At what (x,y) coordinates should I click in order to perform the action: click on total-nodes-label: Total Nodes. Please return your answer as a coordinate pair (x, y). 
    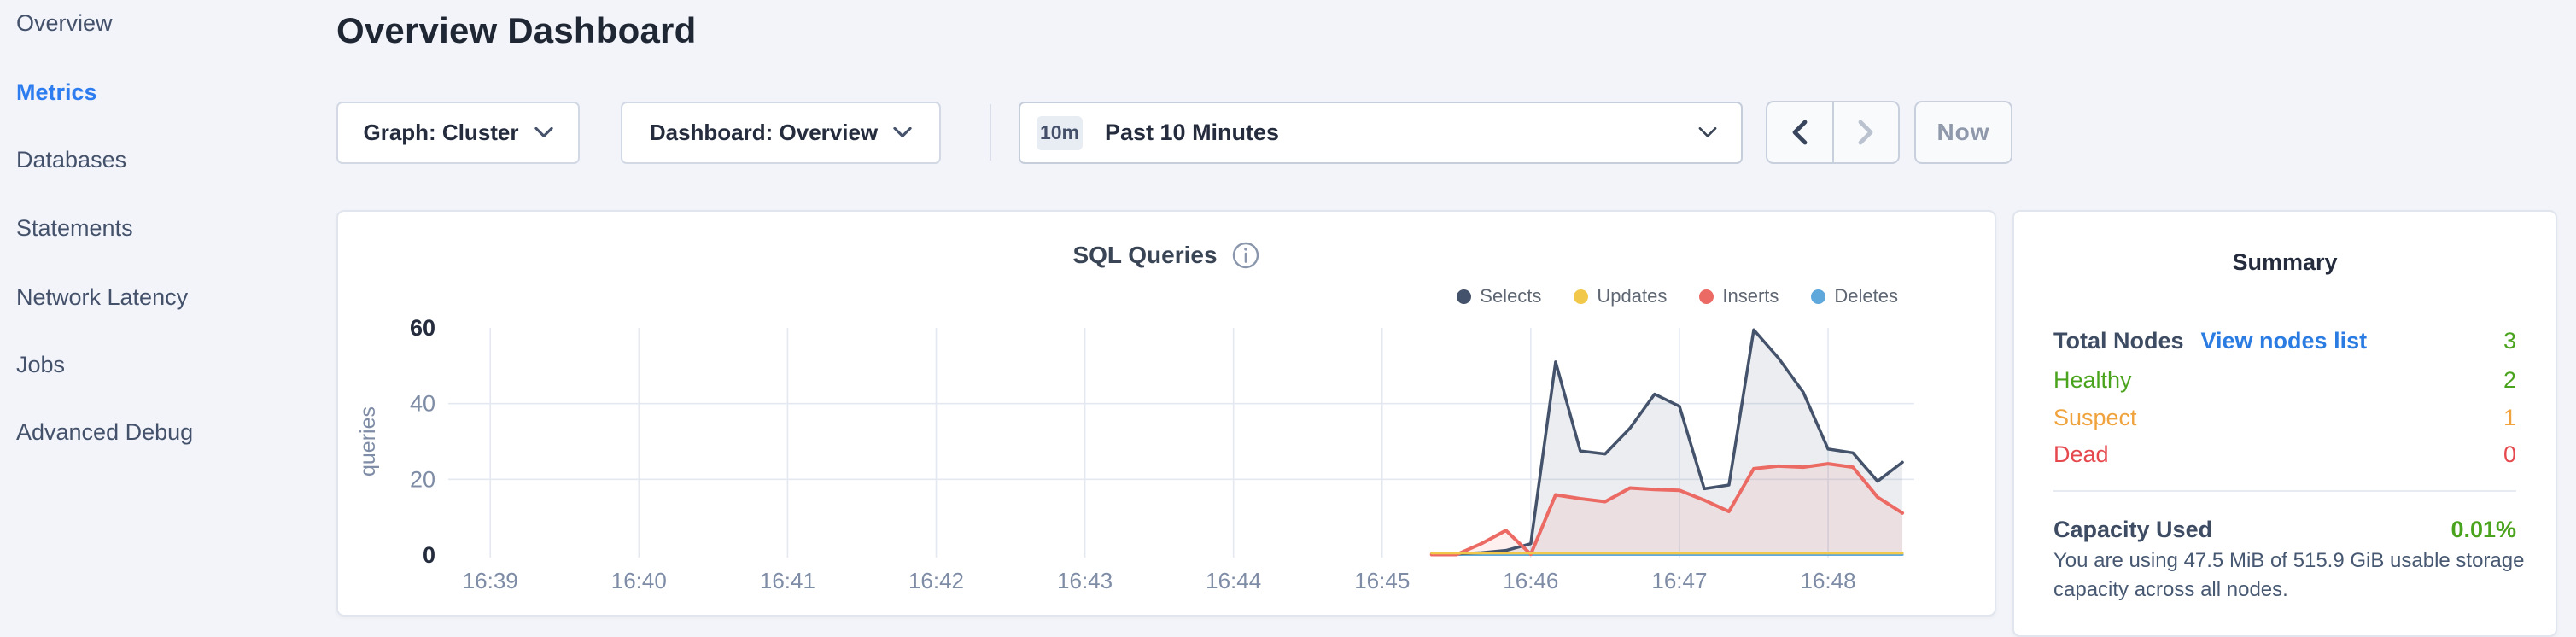
    Looking at the image, I should click on (2118, 340).